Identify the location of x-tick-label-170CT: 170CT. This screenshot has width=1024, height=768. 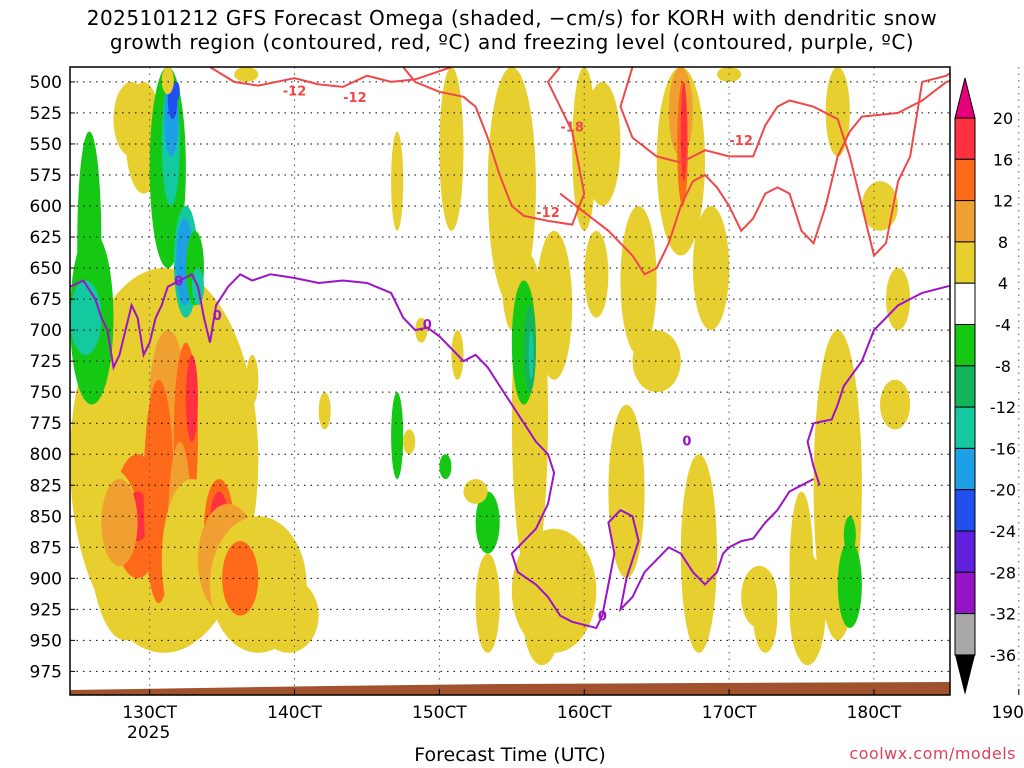
(729, 713).